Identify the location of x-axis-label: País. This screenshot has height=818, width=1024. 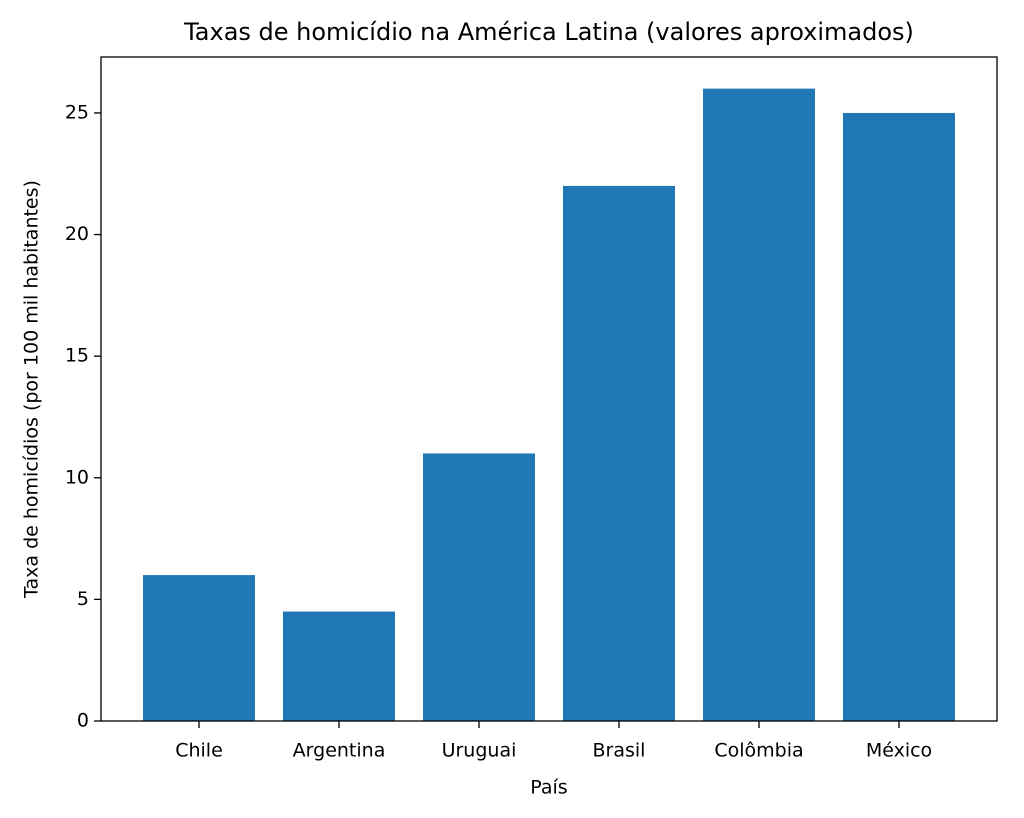
(548, 788).